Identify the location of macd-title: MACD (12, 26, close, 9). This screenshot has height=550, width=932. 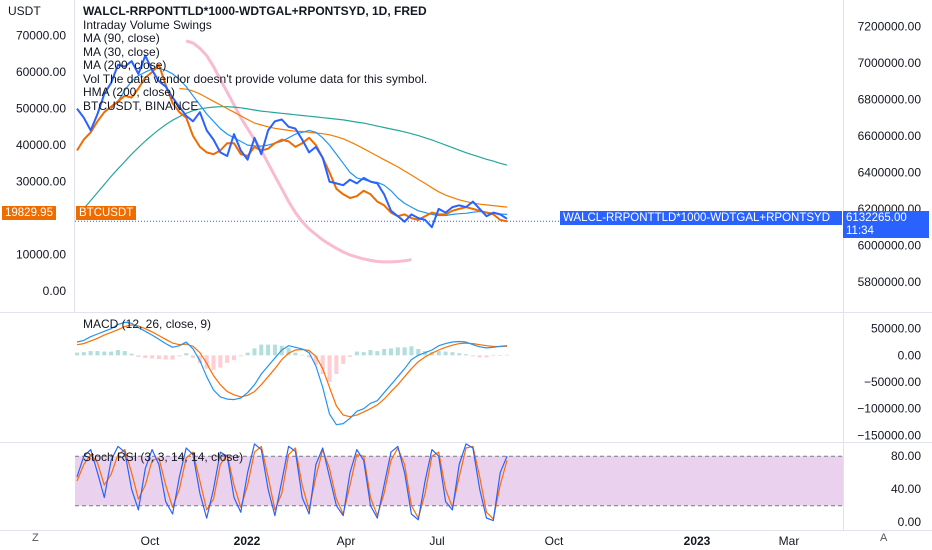
(147, 324).